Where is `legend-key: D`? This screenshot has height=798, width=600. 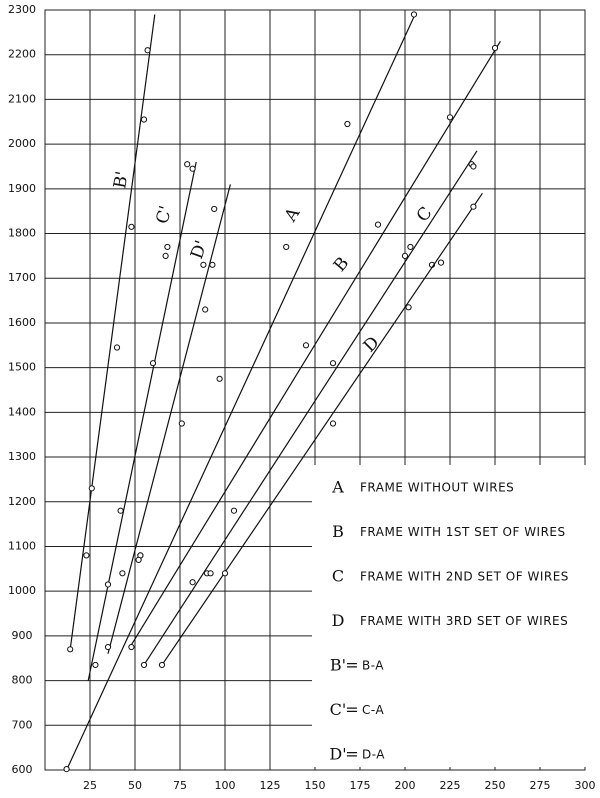
legend-key: D is located at coordinates (338, 620).